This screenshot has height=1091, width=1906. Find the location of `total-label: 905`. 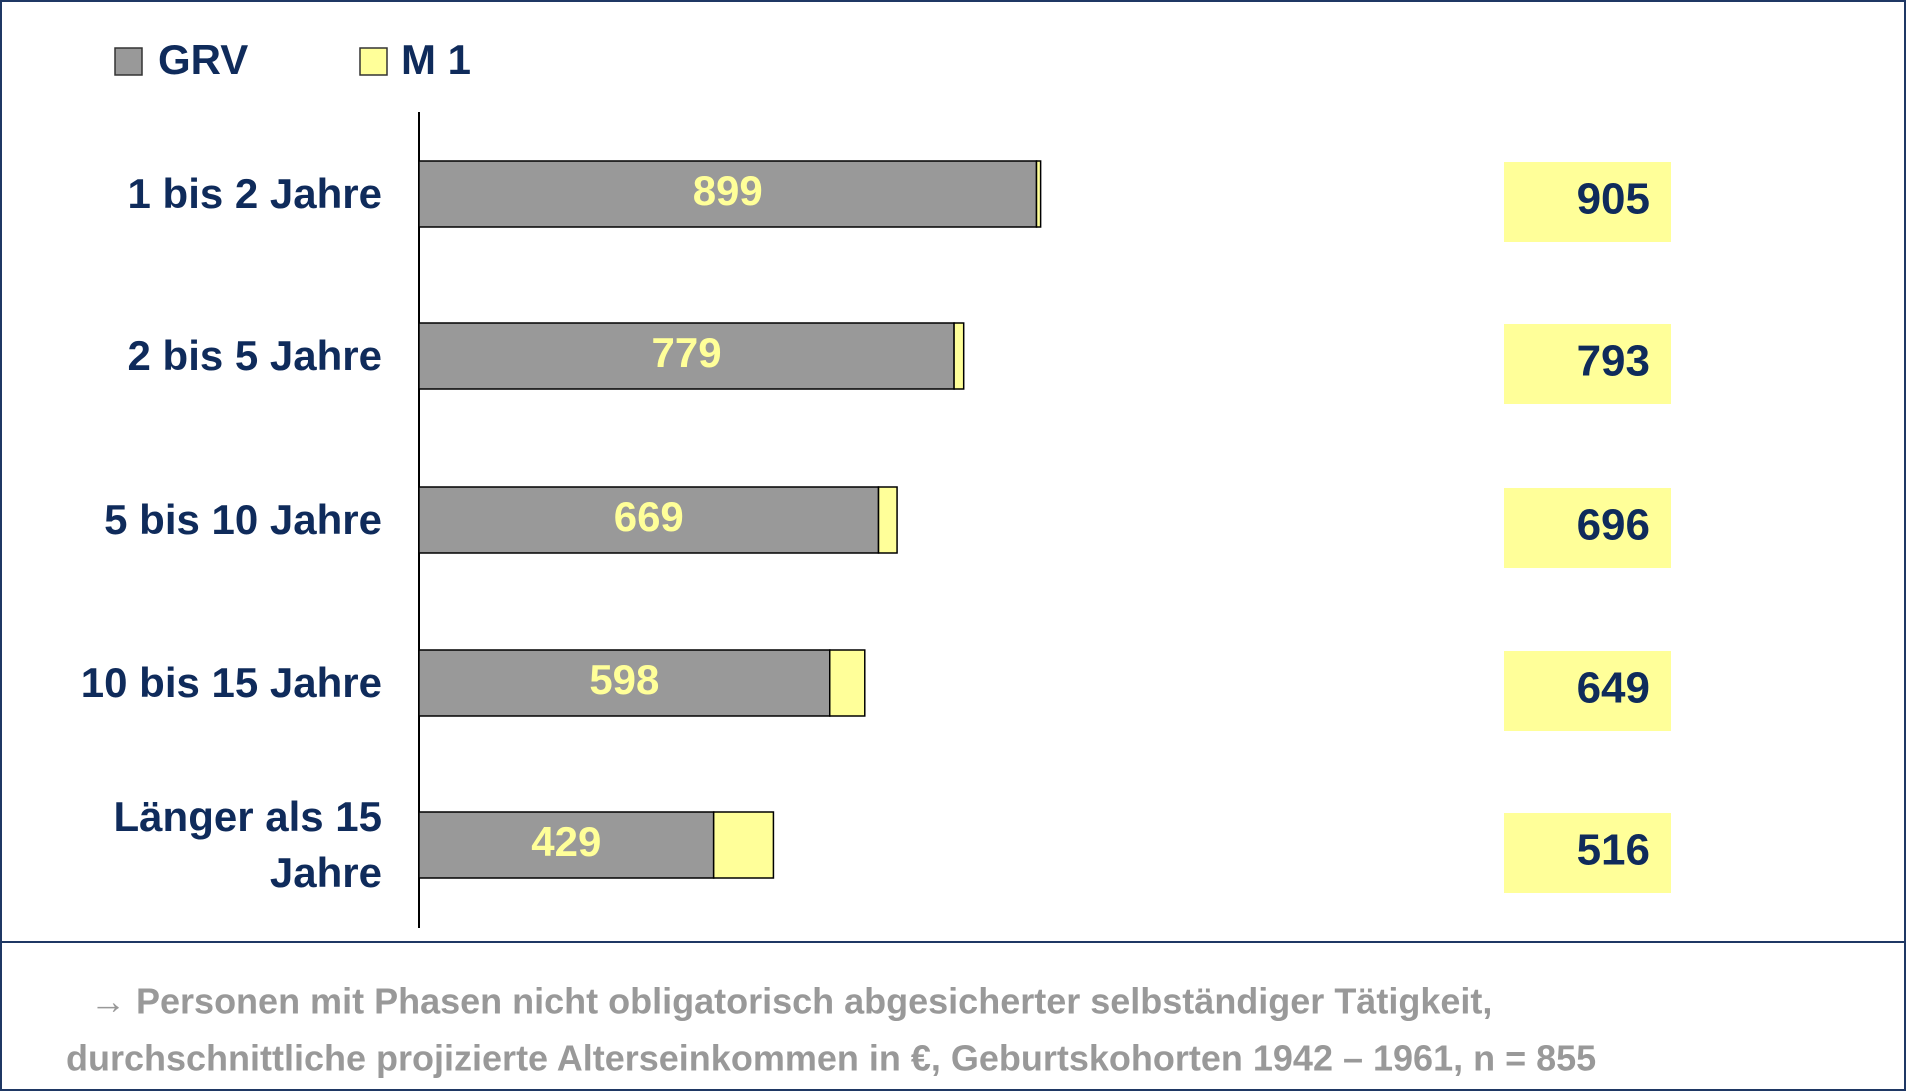

total-label: 905 is located at coordinates (1613, 199).